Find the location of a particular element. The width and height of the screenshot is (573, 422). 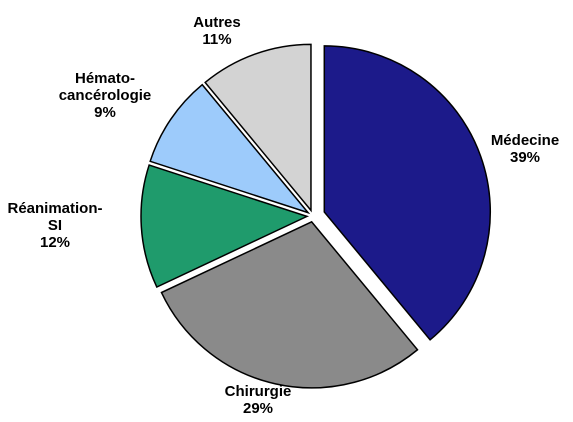

value-label: 12% is located at coordinates (55, 242).